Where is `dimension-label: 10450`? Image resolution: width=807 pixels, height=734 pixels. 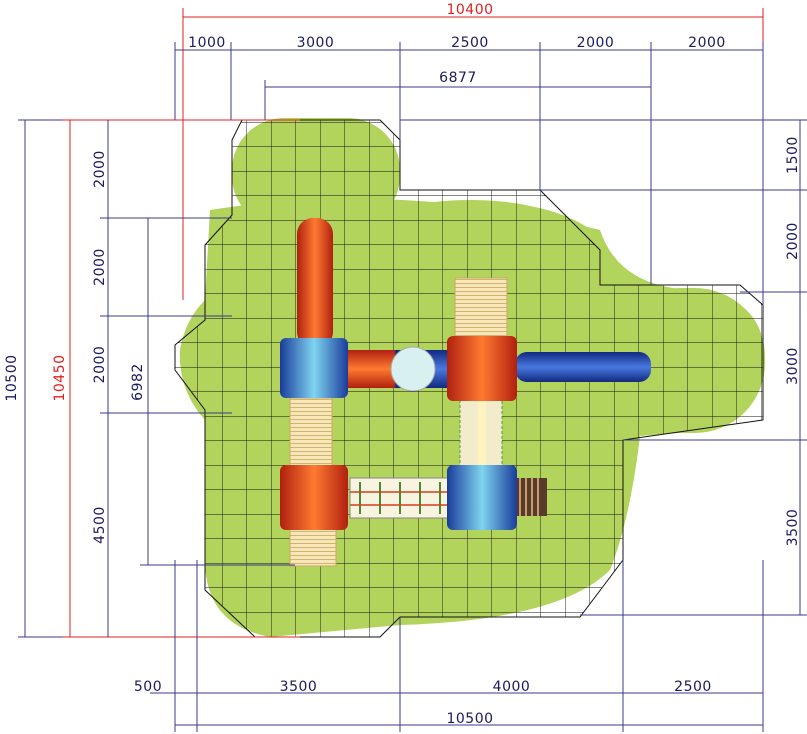
dimension-label: 10450 is located at coordinates (60, 377).